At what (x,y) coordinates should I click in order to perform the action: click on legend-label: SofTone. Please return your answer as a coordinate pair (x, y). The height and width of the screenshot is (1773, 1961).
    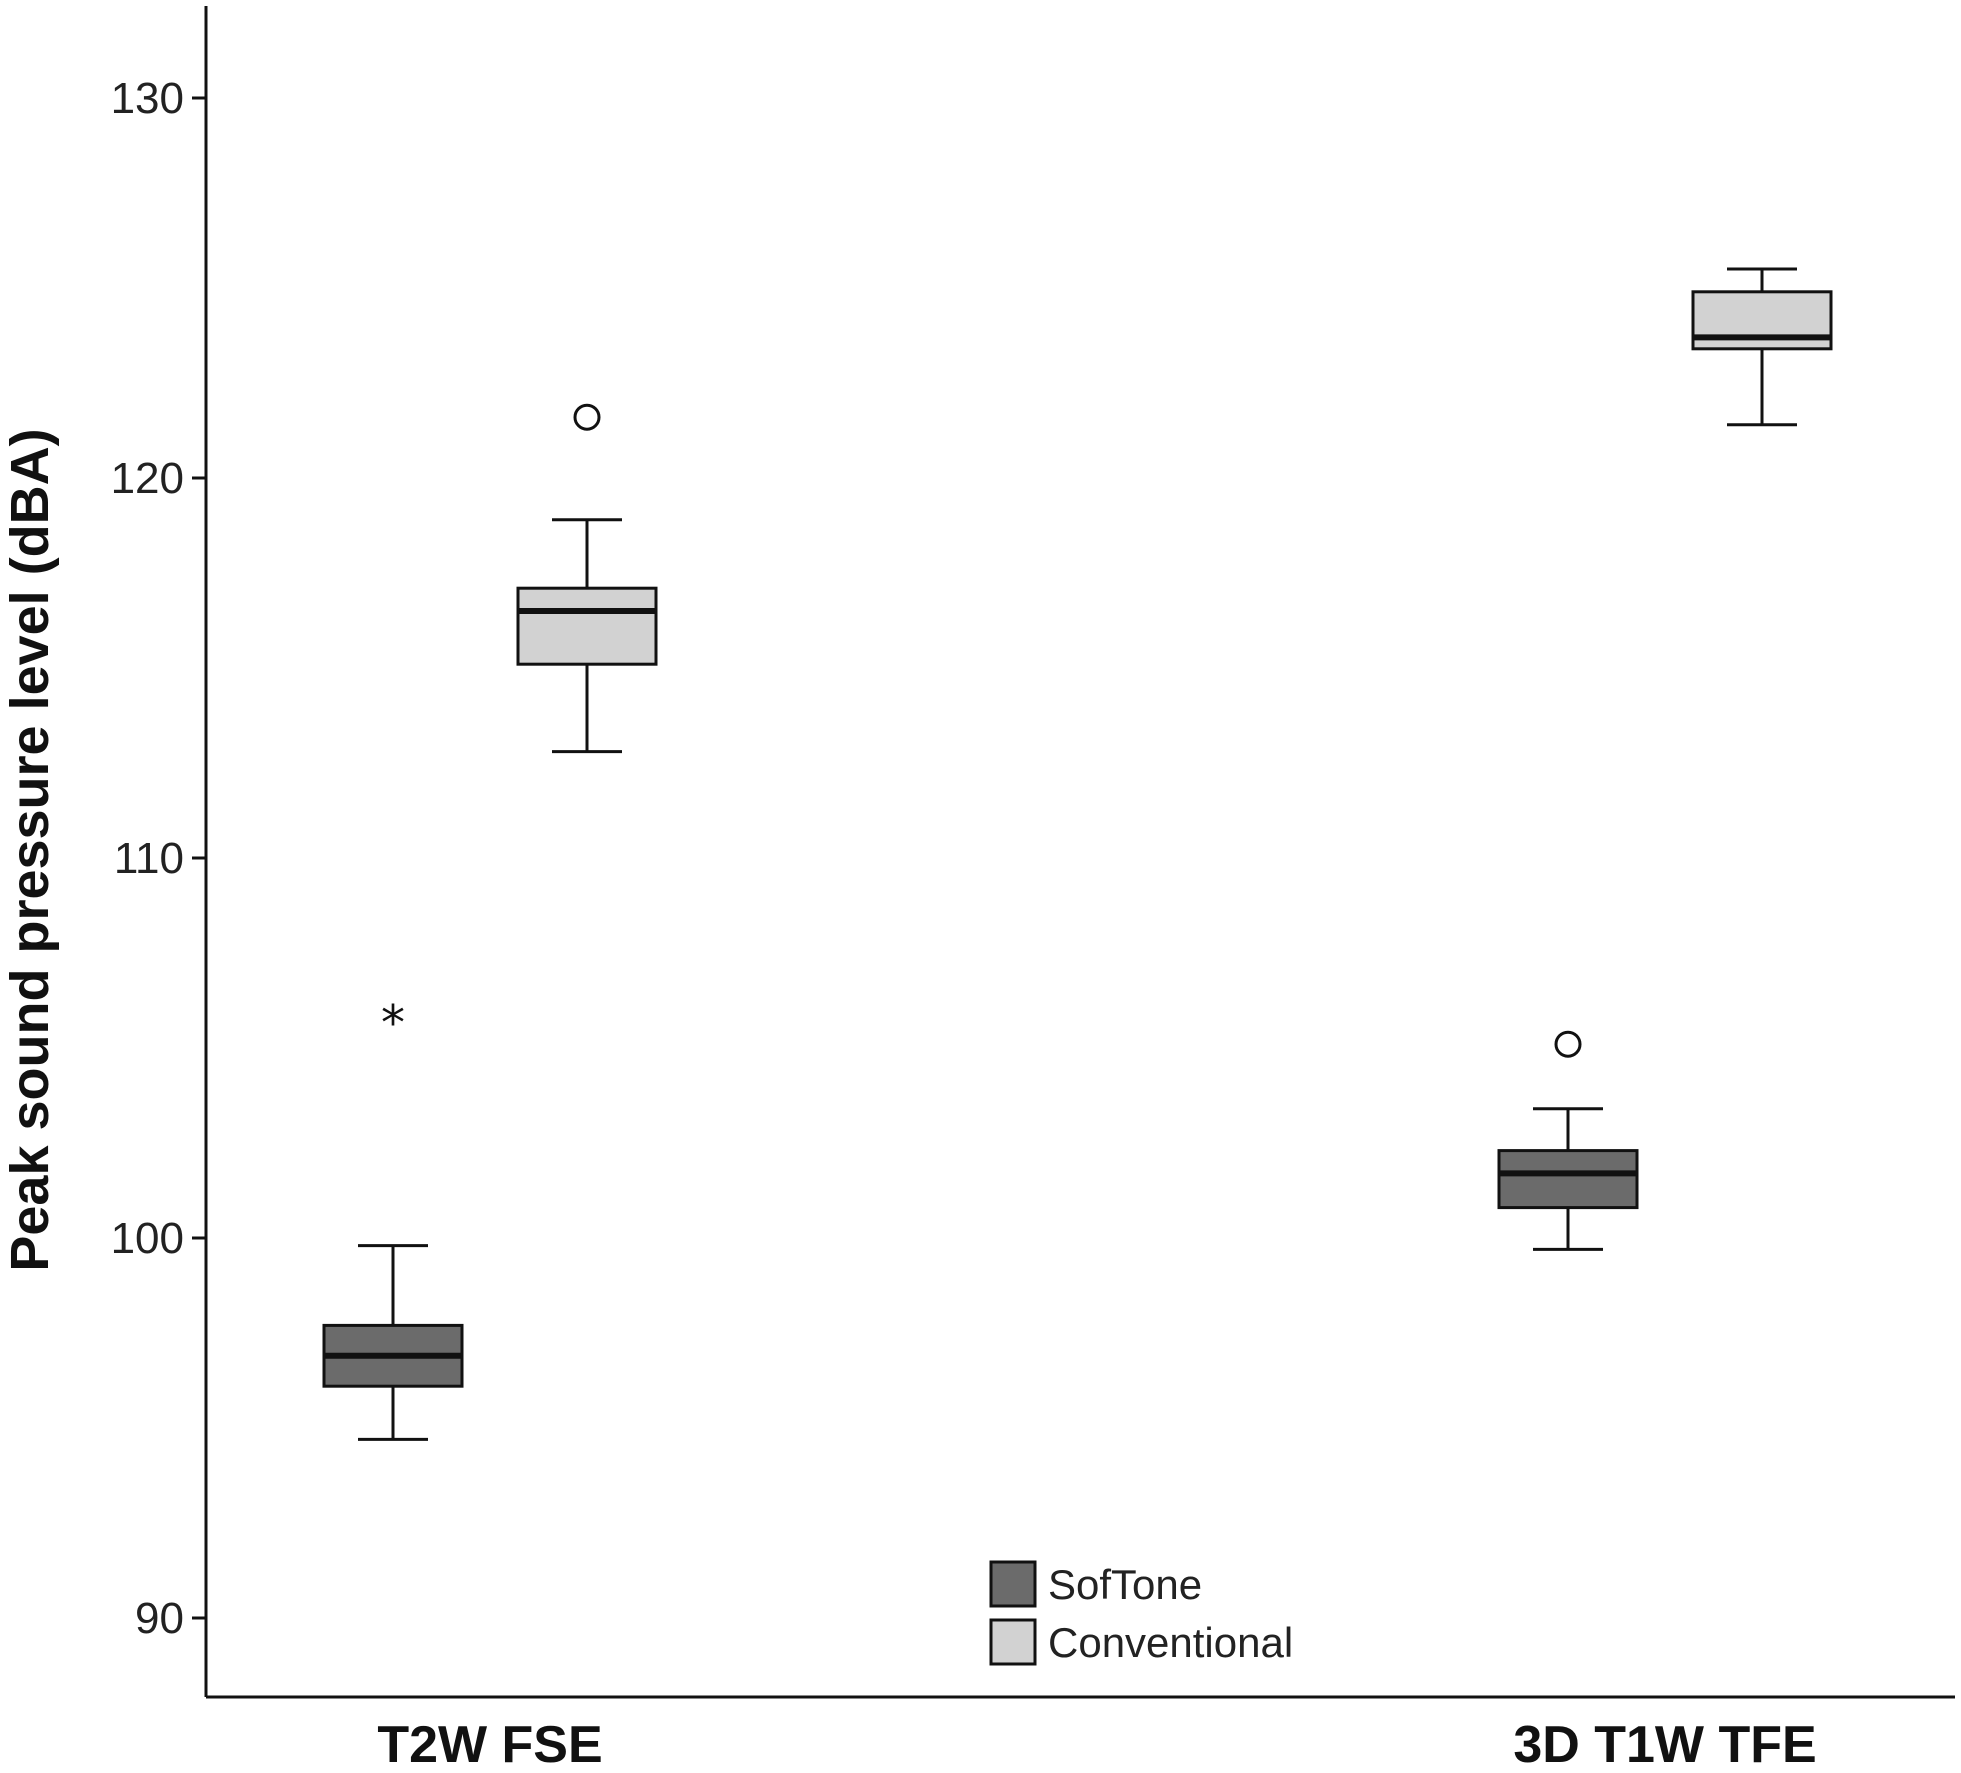
    Looking at the image, I should click on (1125, 1584).